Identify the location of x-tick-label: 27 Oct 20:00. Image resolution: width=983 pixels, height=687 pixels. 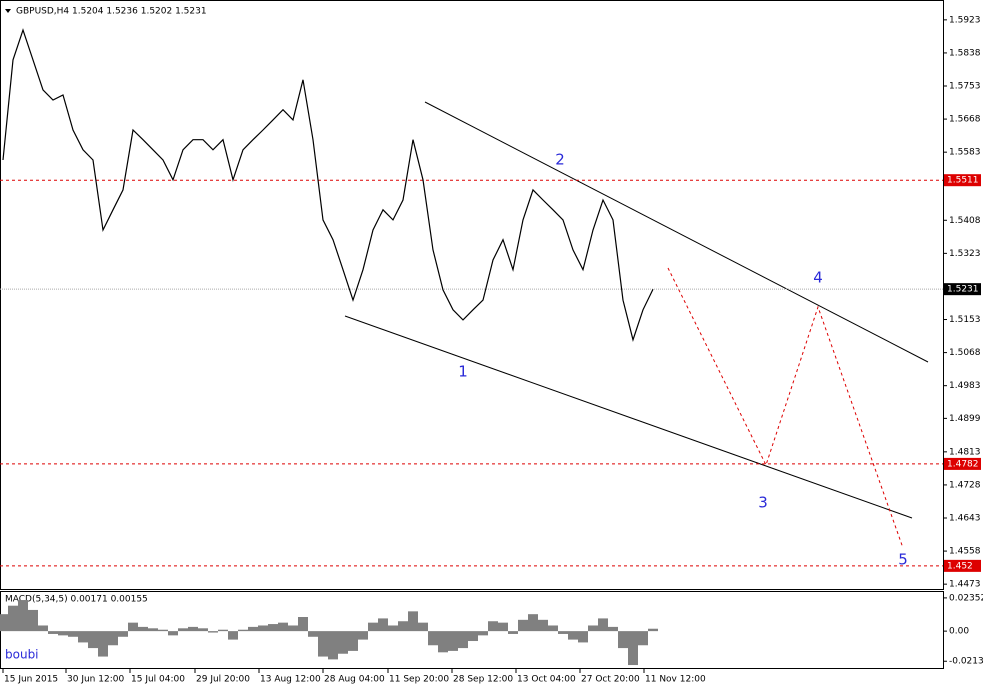
(610, 680).